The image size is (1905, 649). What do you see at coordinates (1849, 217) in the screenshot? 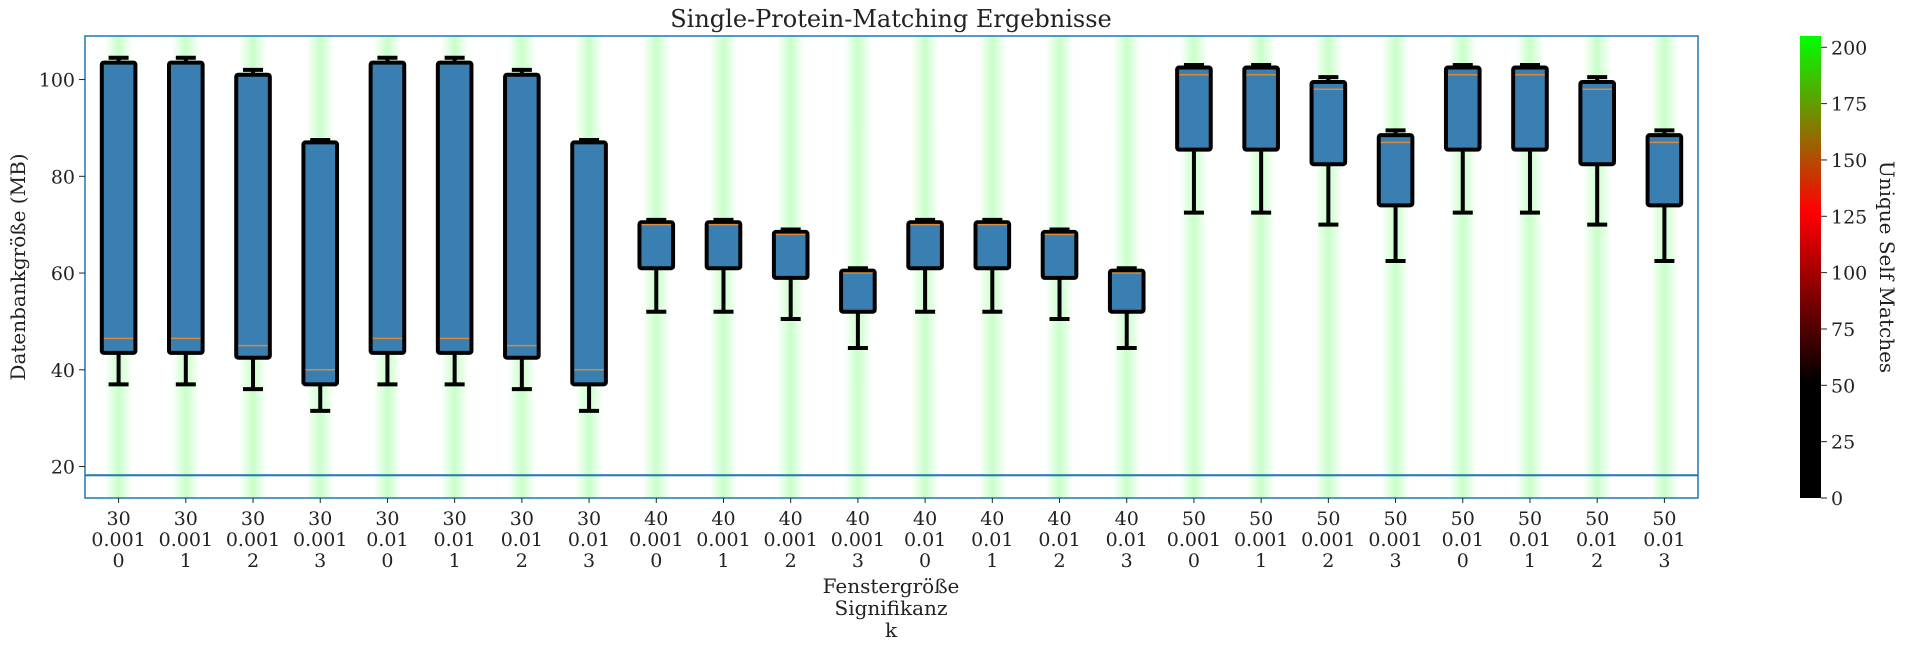
I see `colorbar-tick-label-125: 125` at bounding box center [1849, 217].